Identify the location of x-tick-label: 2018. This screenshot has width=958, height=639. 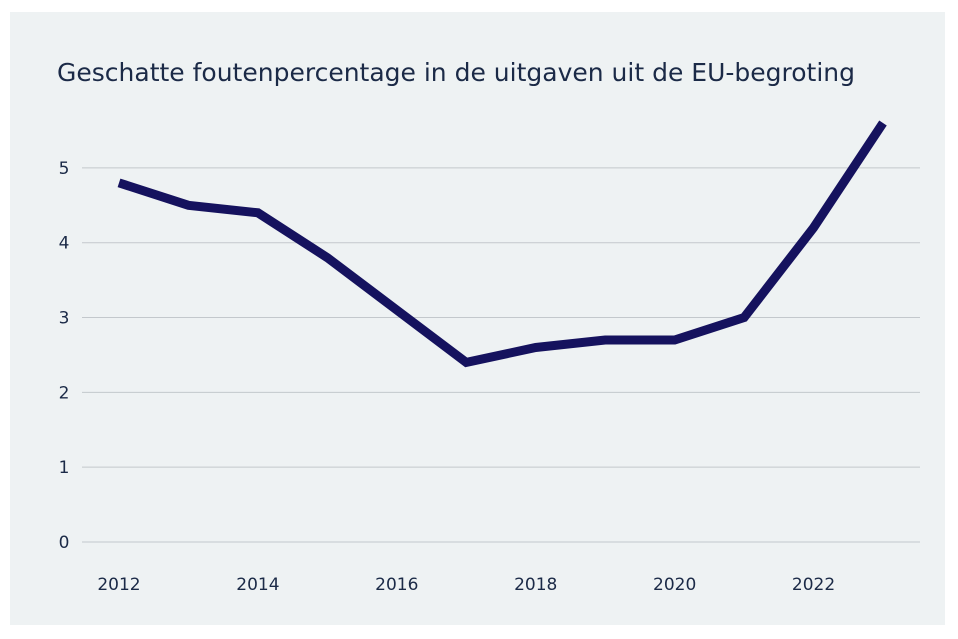
(535, 585).